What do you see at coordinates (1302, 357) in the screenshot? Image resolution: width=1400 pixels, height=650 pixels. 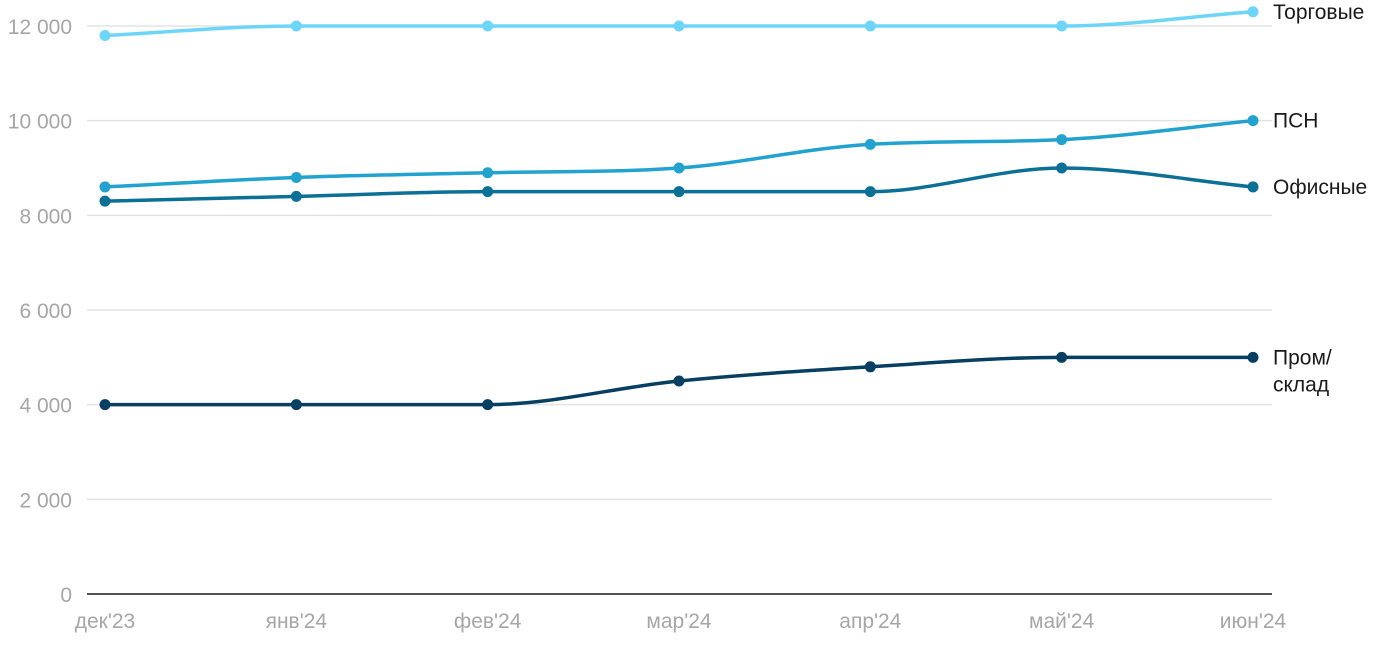 I see `series-label-line: Пром/` at bounding box center [1302, 357].